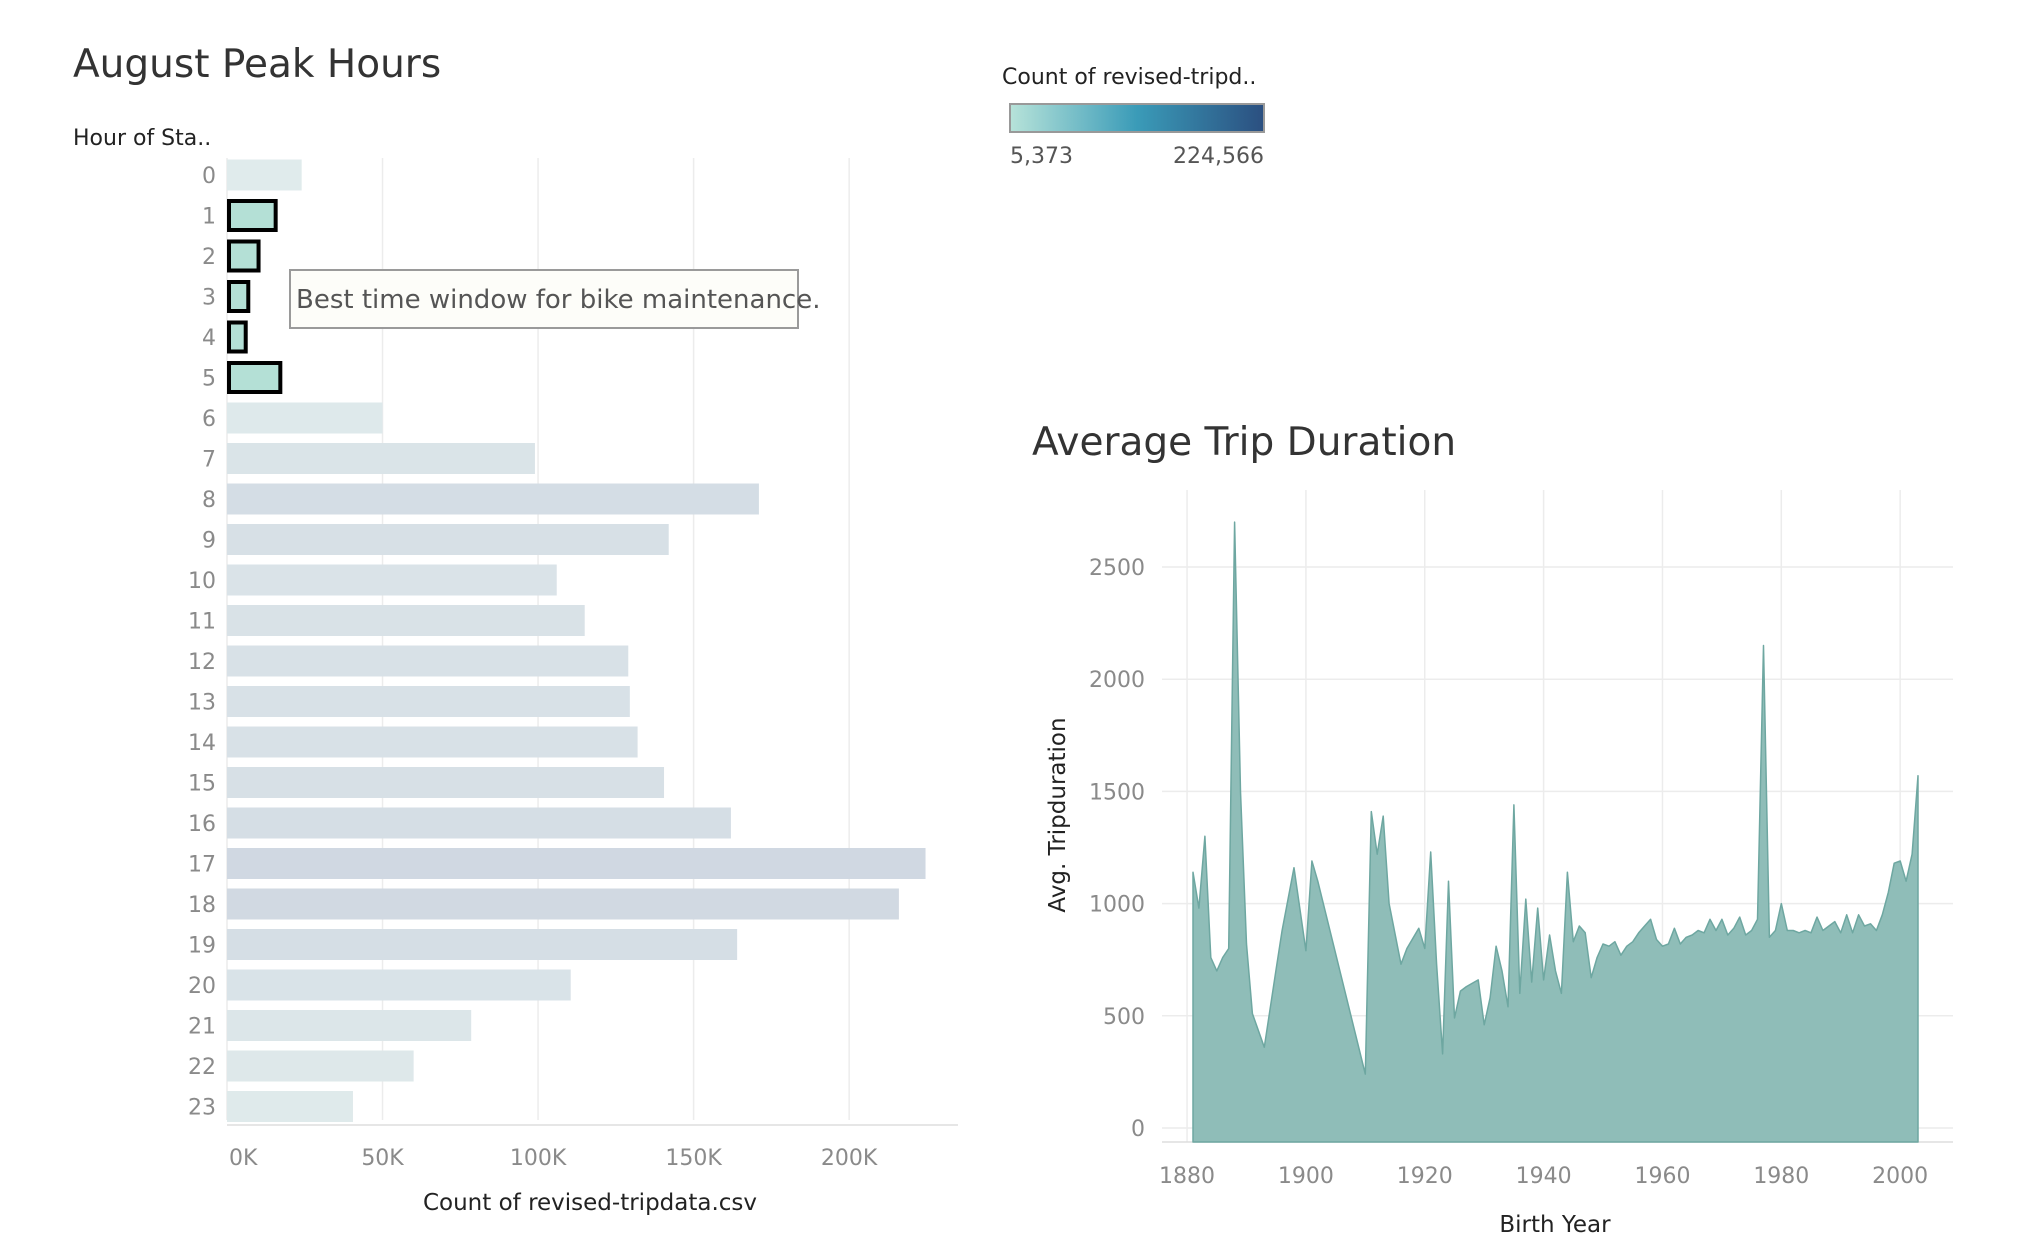  I want to click on duration-tick-label: 2500, so click(1117, 568).